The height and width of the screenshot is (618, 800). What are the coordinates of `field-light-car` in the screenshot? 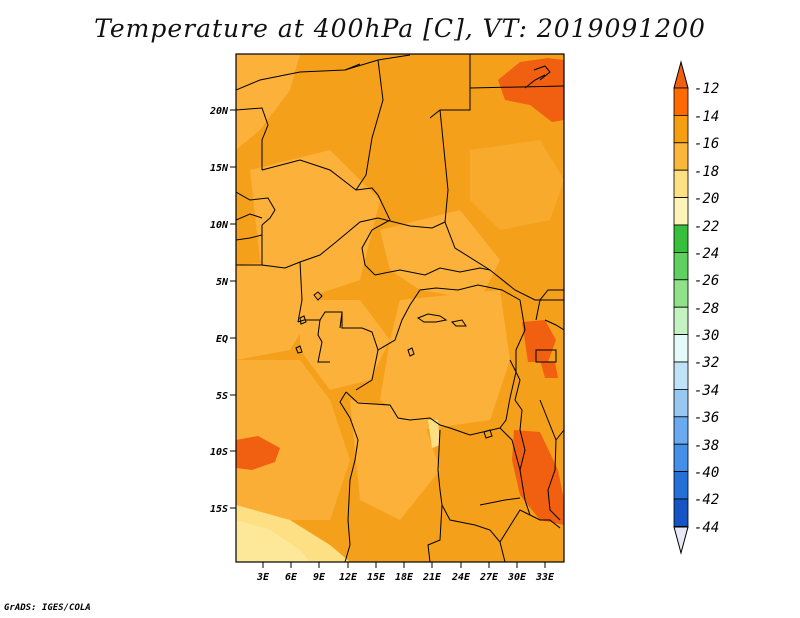 It's located at (440, 255).